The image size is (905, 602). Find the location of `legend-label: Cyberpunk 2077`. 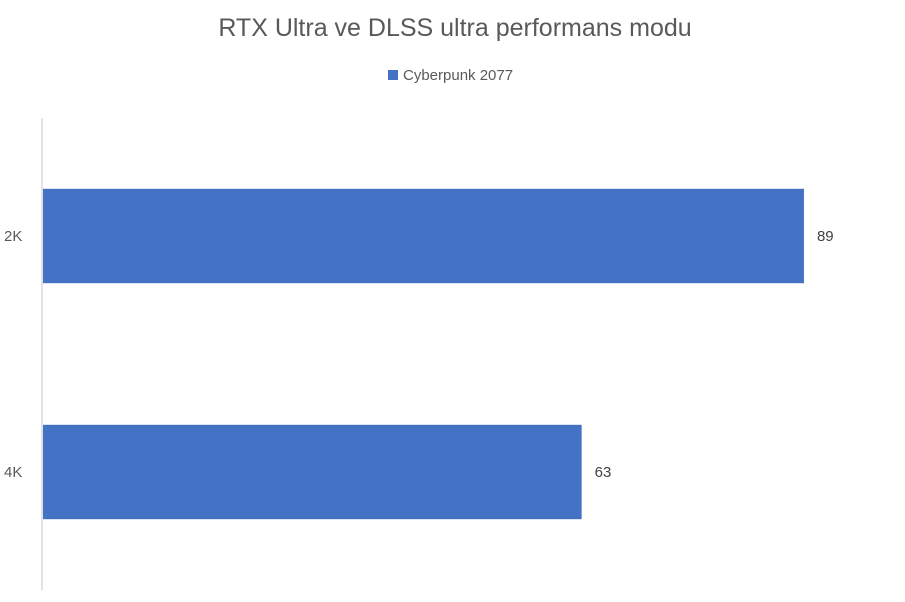

legend-label: Cyberpunk 2077 is located at coordinates (458, 75).